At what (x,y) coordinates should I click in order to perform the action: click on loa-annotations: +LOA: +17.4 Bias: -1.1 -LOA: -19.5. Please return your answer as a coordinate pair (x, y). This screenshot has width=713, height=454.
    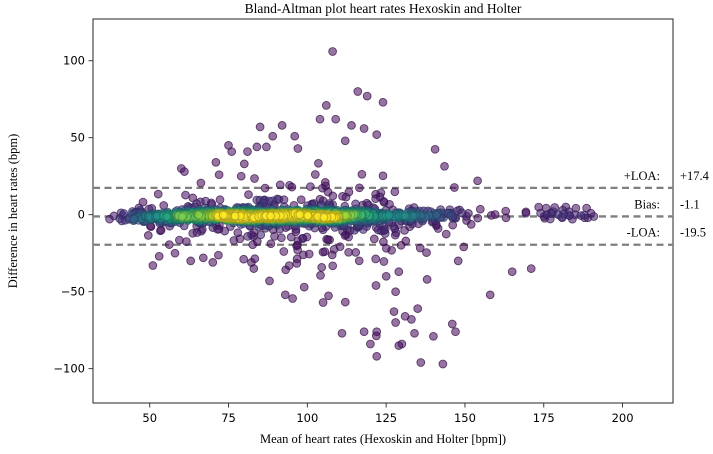
    Looking at the image, I should click on (667, 204).